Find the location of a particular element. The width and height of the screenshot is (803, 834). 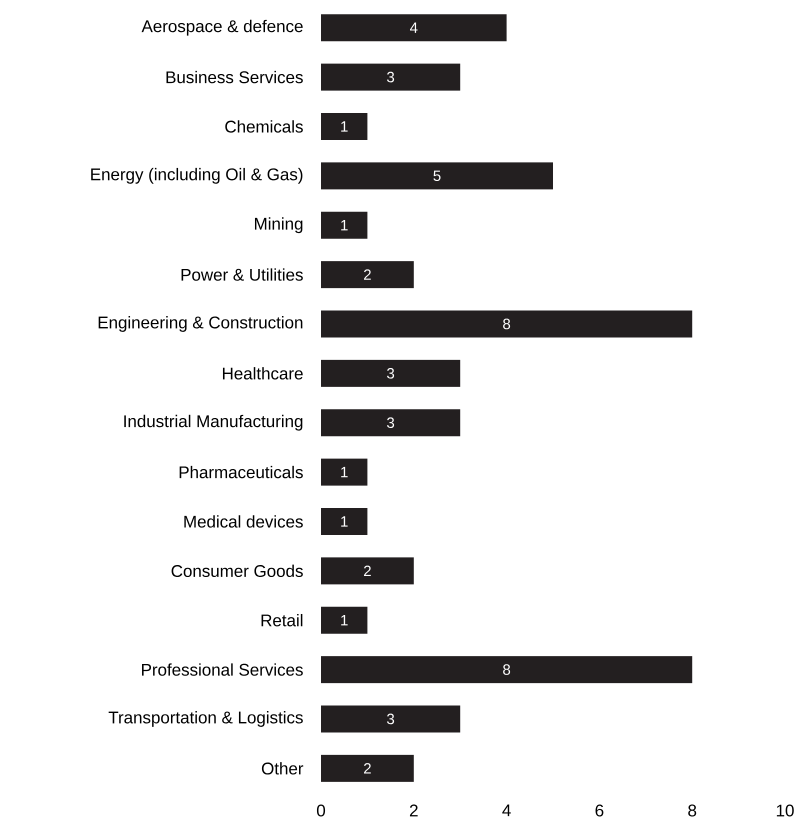

x-tick-label: 10 is located at coordinates (785, 810).